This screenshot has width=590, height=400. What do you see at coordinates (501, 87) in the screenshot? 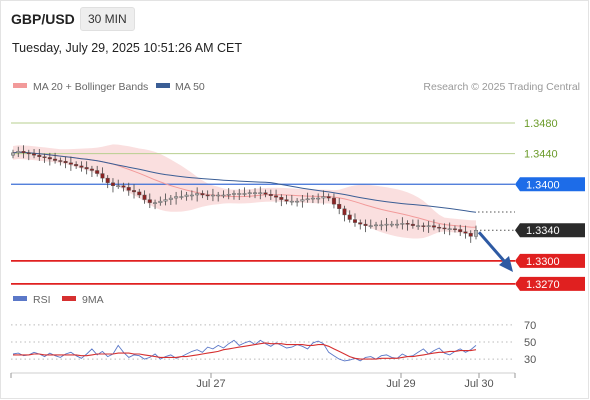
I see `copyright-notice: Research © 2025 Trading Central` at bounding box center [501, 87].